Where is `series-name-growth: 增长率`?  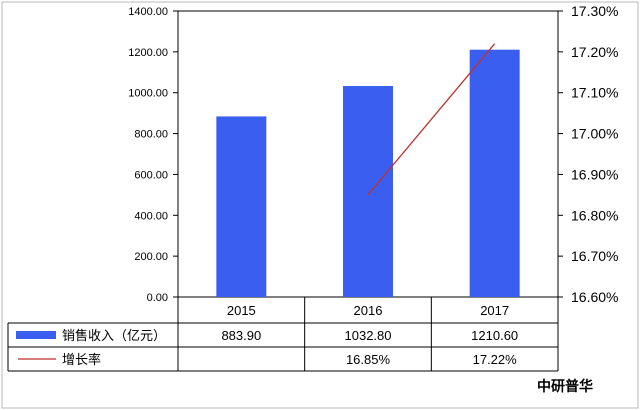 series-name-growth: 增长率 is located at coordinates (81, 359).